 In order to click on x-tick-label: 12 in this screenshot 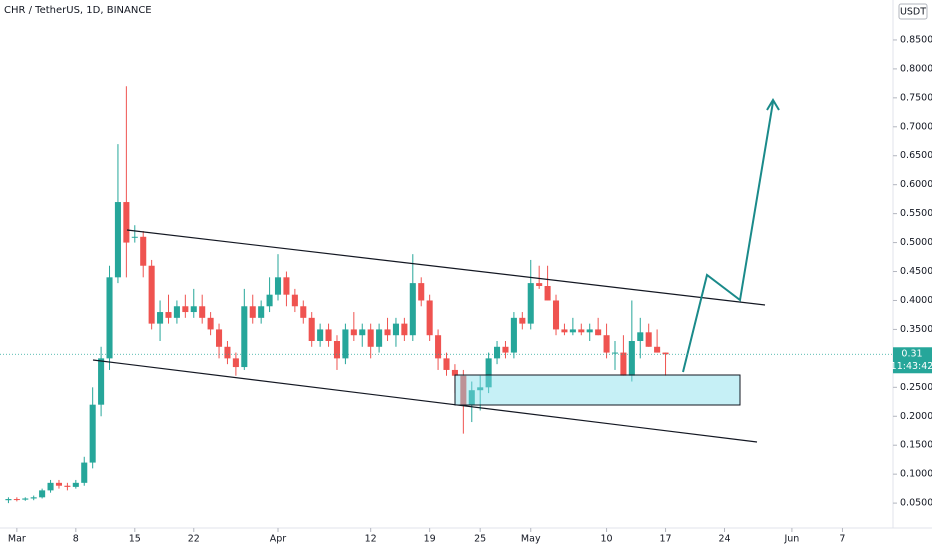, I will do `click(371, 539)`.